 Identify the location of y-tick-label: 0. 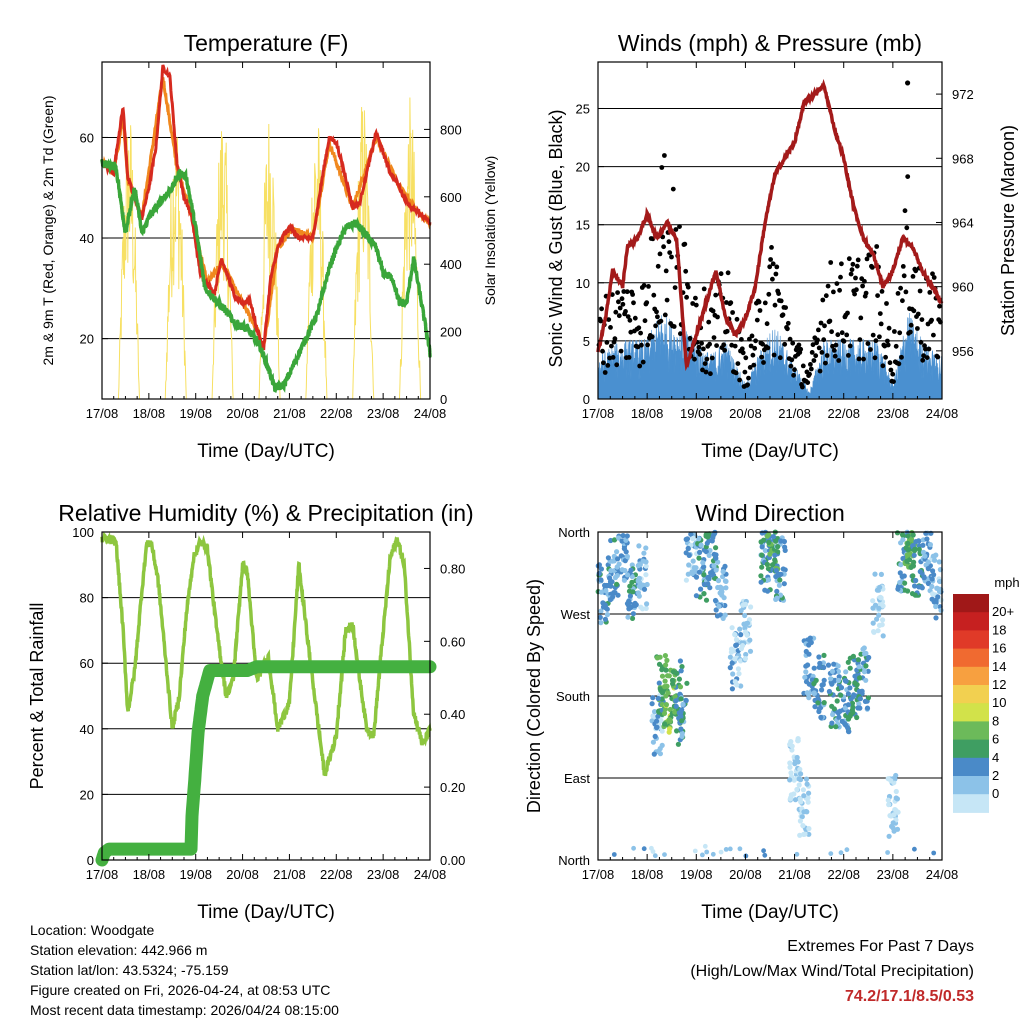
(586, 399).